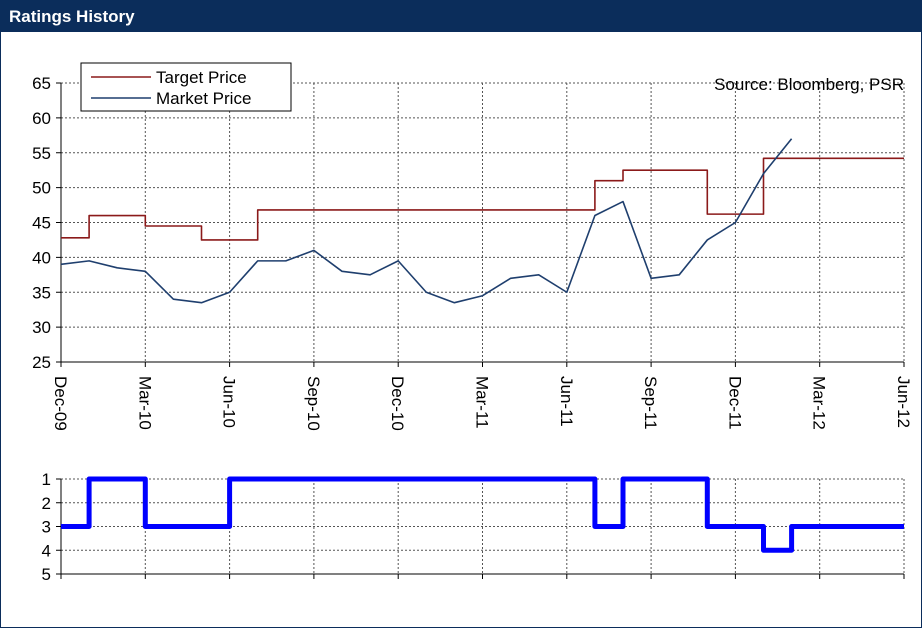  Describe the element at coordinates (41, 223) in the screenshot. I see `y-tick-label: 45` at that location.